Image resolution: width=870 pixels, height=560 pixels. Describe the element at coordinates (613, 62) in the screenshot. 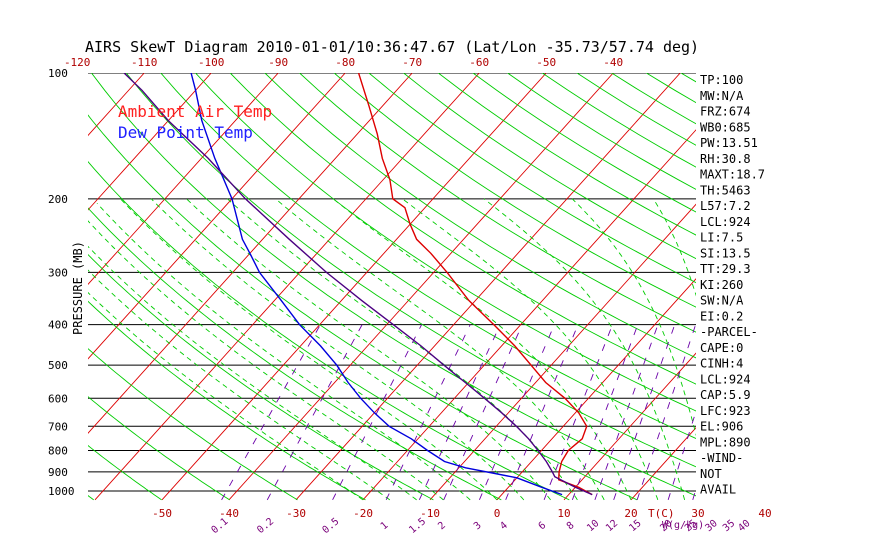

I see `top-temp-tick-label: -40` at that location.